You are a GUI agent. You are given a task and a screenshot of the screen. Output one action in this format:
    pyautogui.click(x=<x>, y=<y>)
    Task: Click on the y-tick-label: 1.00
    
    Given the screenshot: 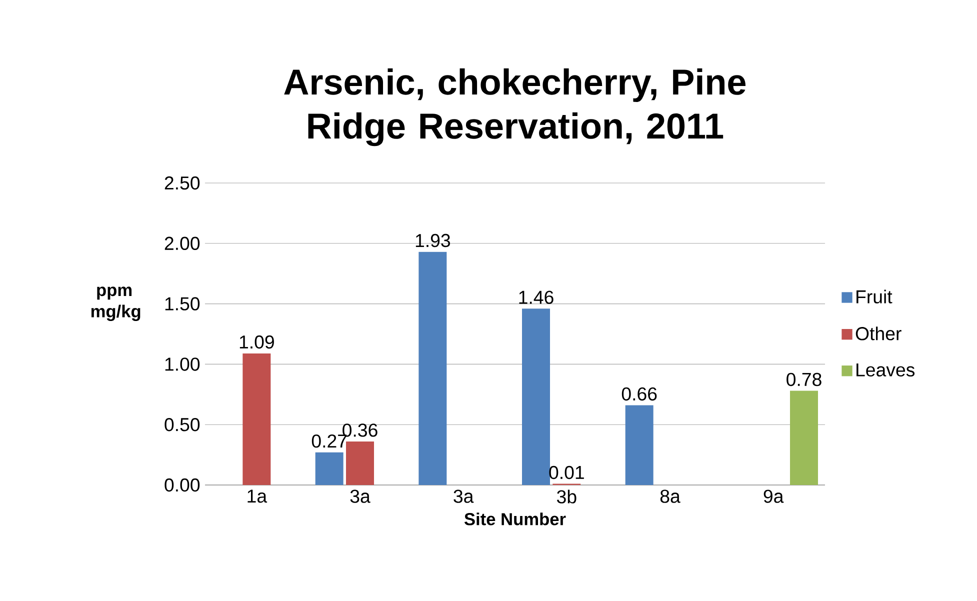 What is the action you would take?
    pyautogui.click(x=182, y=364)
    